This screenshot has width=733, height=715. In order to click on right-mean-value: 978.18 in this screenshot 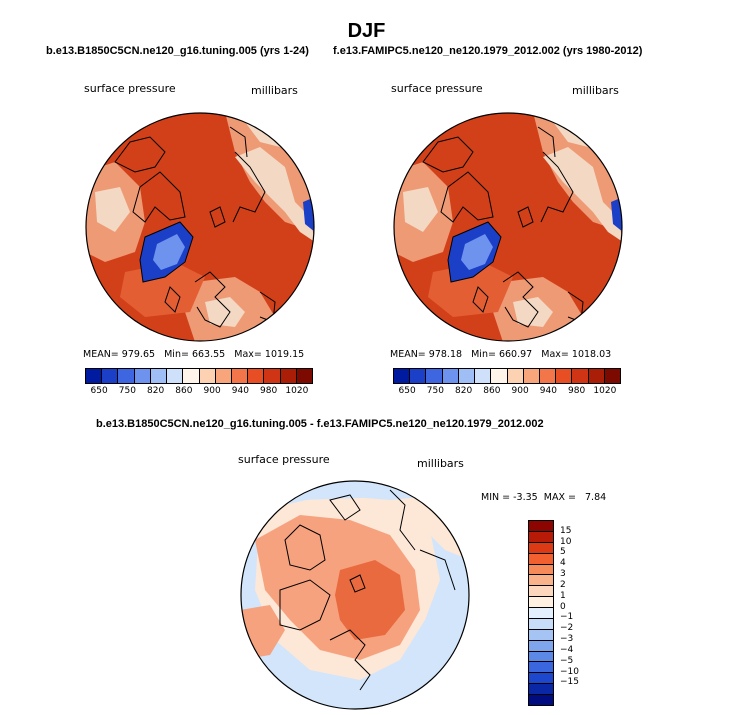, I will do `click(445, 354)`.